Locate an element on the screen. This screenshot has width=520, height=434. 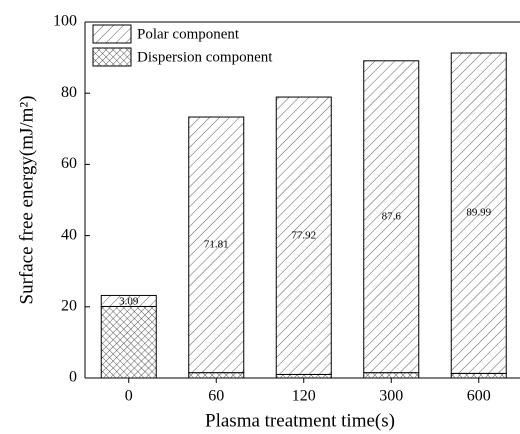
value-label: 71.81 is located at coordinates (216, 244).